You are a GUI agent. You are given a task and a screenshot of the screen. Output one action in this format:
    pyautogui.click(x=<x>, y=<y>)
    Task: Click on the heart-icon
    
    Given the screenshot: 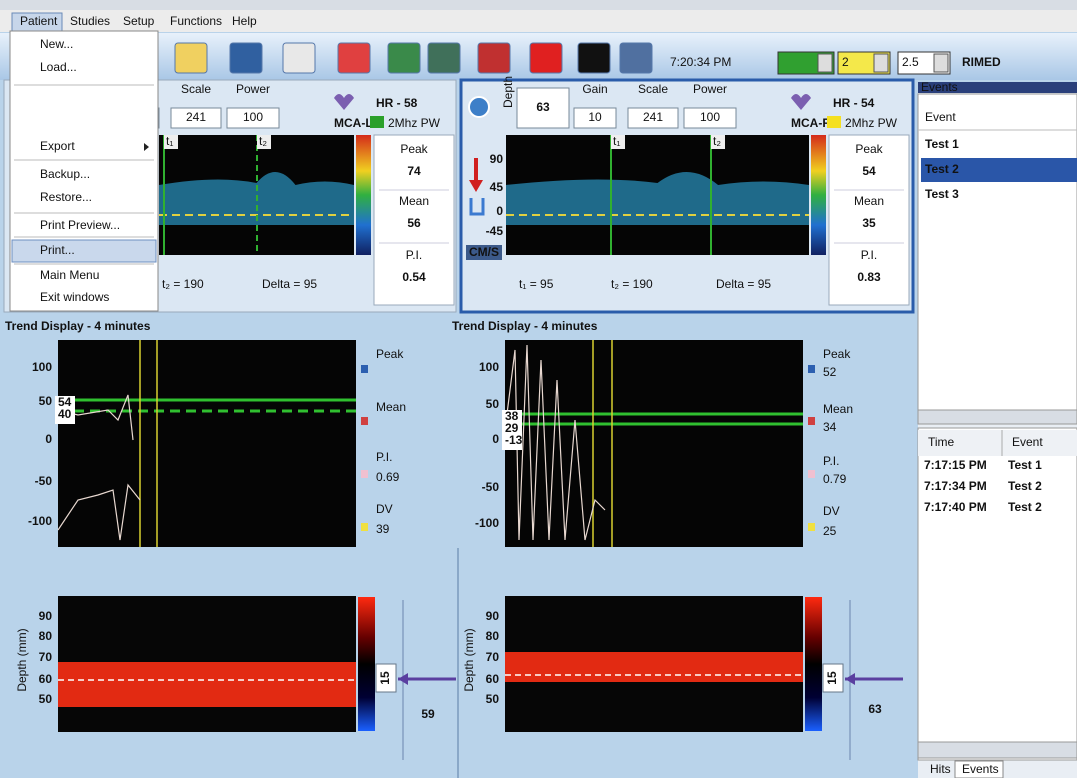 What is the action you would take?
    pyautogui.click(x=801, y=102)
    